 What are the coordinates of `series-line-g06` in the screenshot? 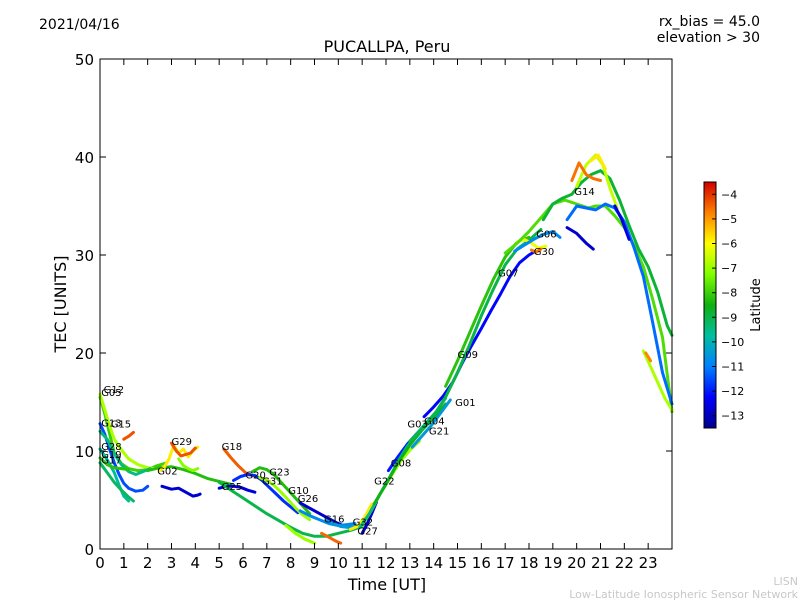 It's located at (537, 241).